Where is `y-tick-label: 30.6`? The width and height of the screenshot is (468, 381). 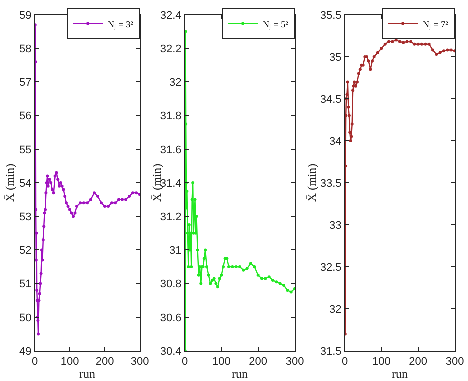 y-tick-label: 30.6 is located at coordinates (171, 318).